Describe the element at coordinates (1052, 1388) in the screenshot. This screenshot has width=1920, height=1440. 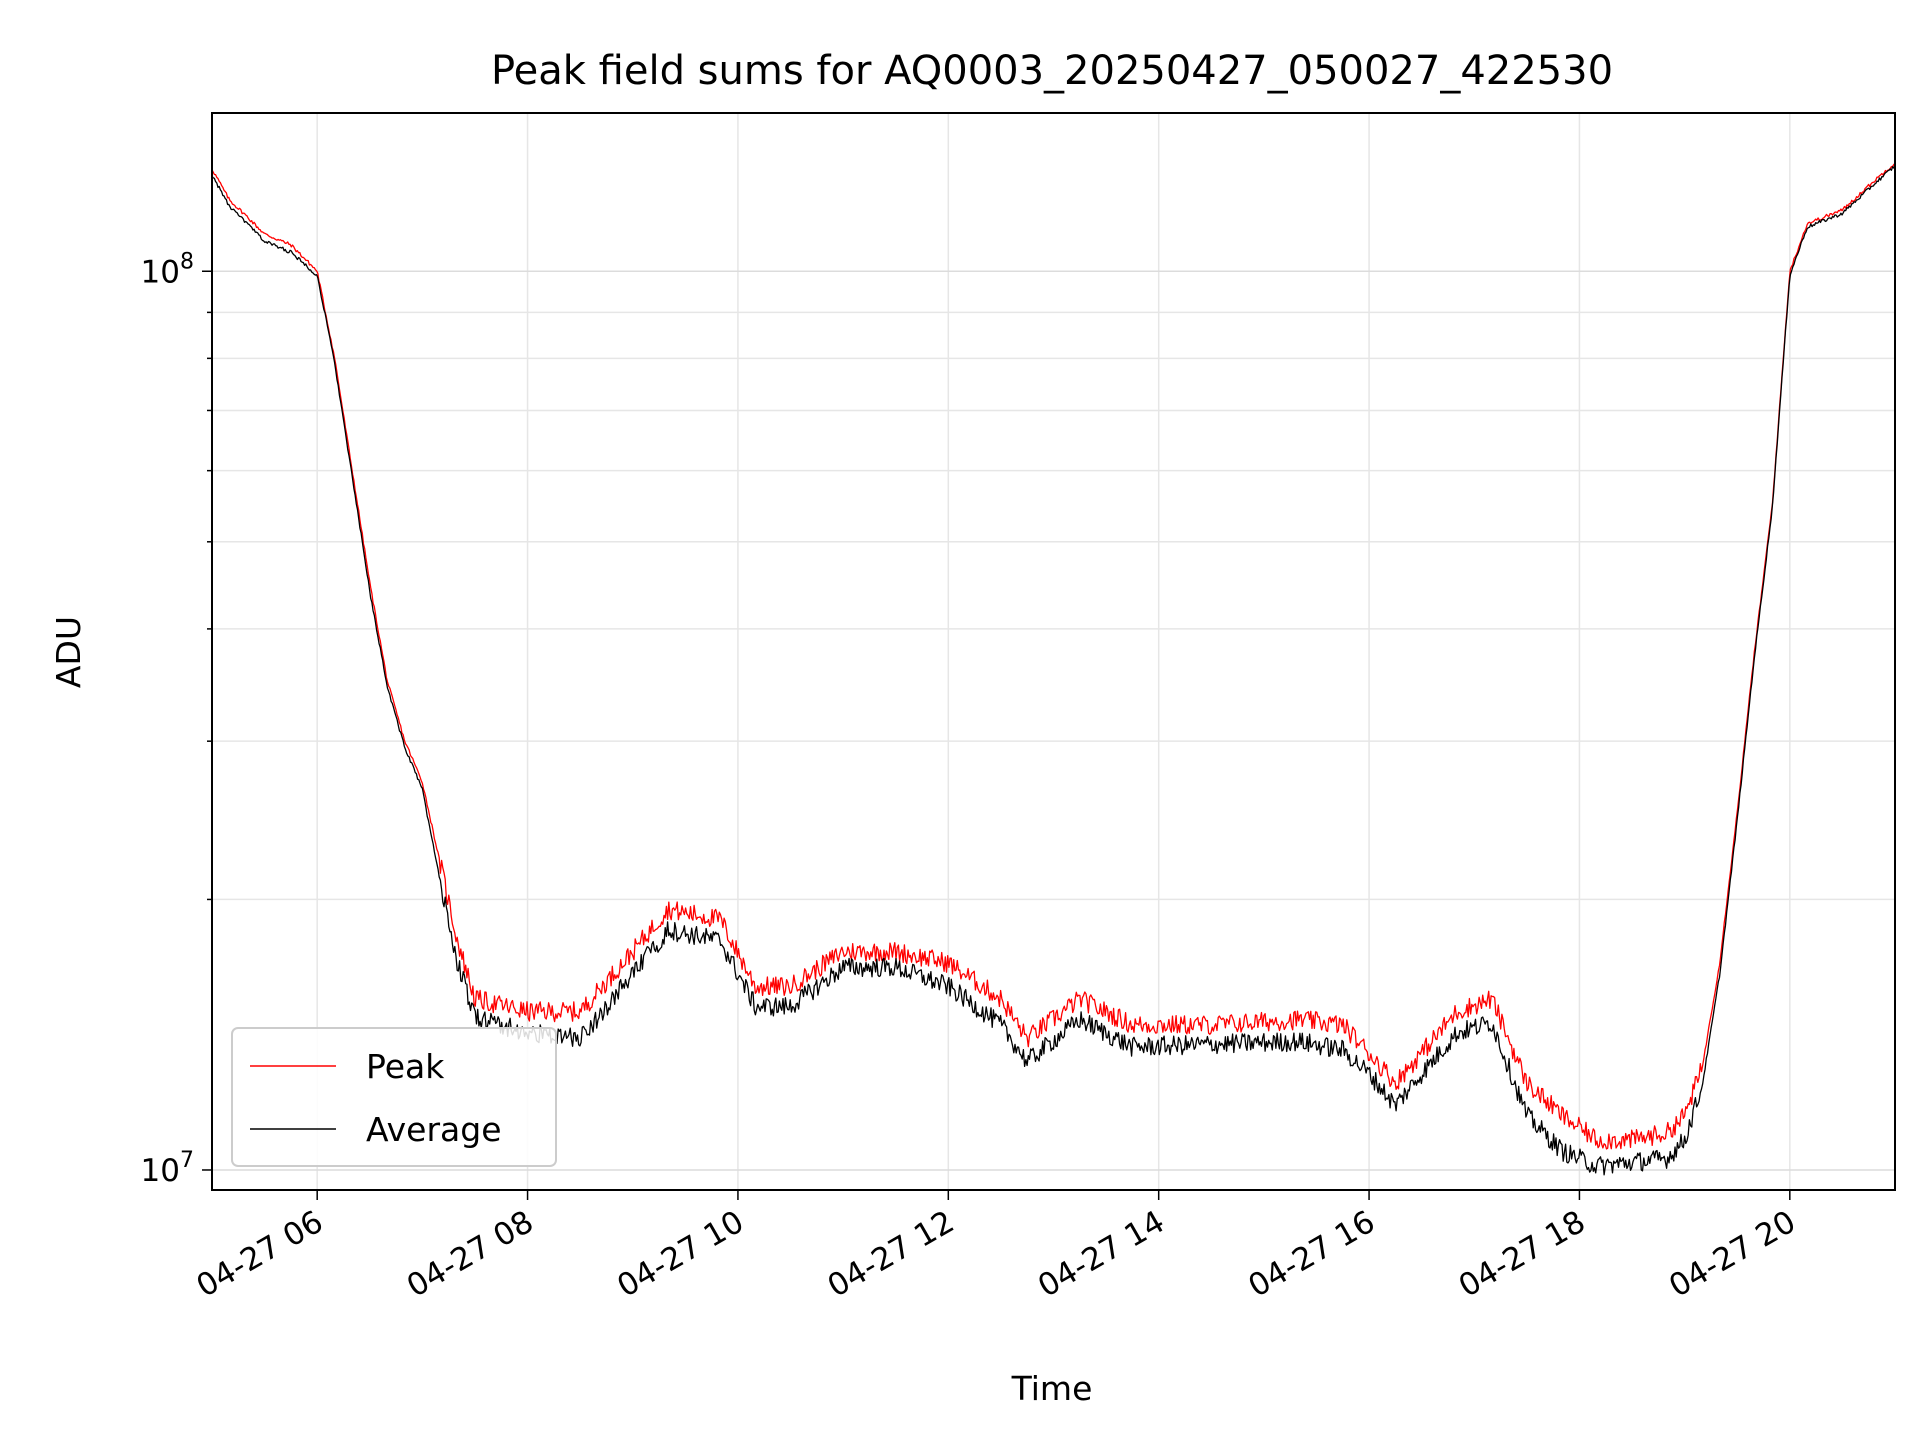
I see `x-axis-label: Time` at that location.